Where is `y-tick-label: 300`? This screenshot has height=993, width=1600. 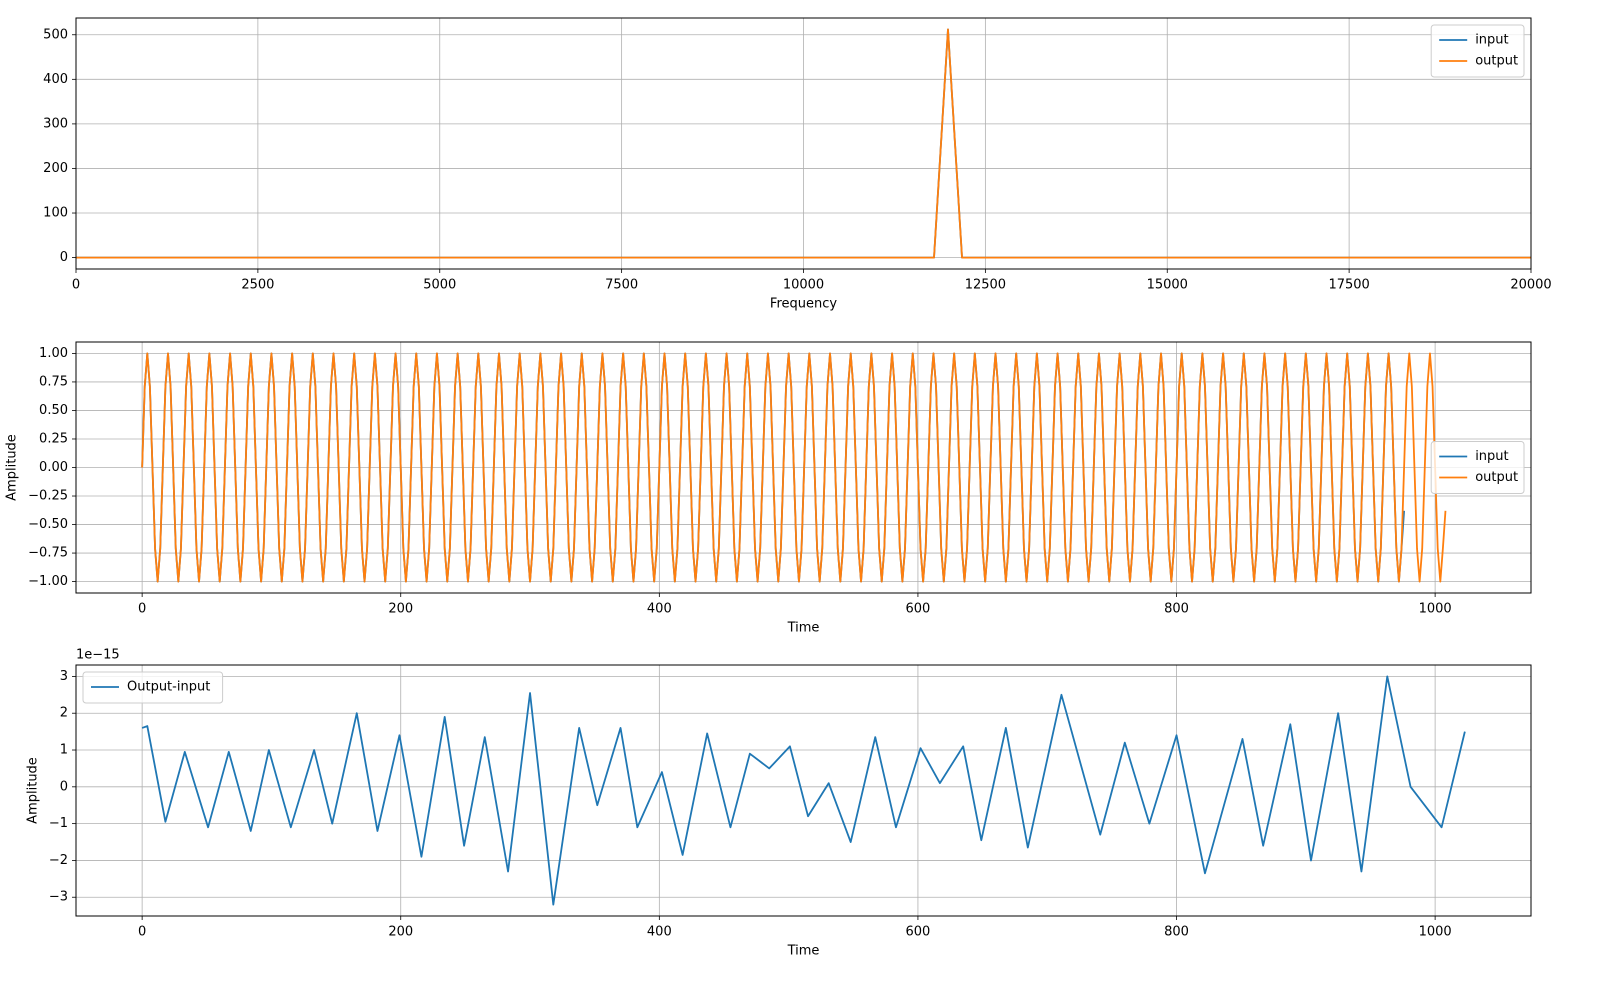 y-tick-label: 300 is located at coordinates (55, 123).